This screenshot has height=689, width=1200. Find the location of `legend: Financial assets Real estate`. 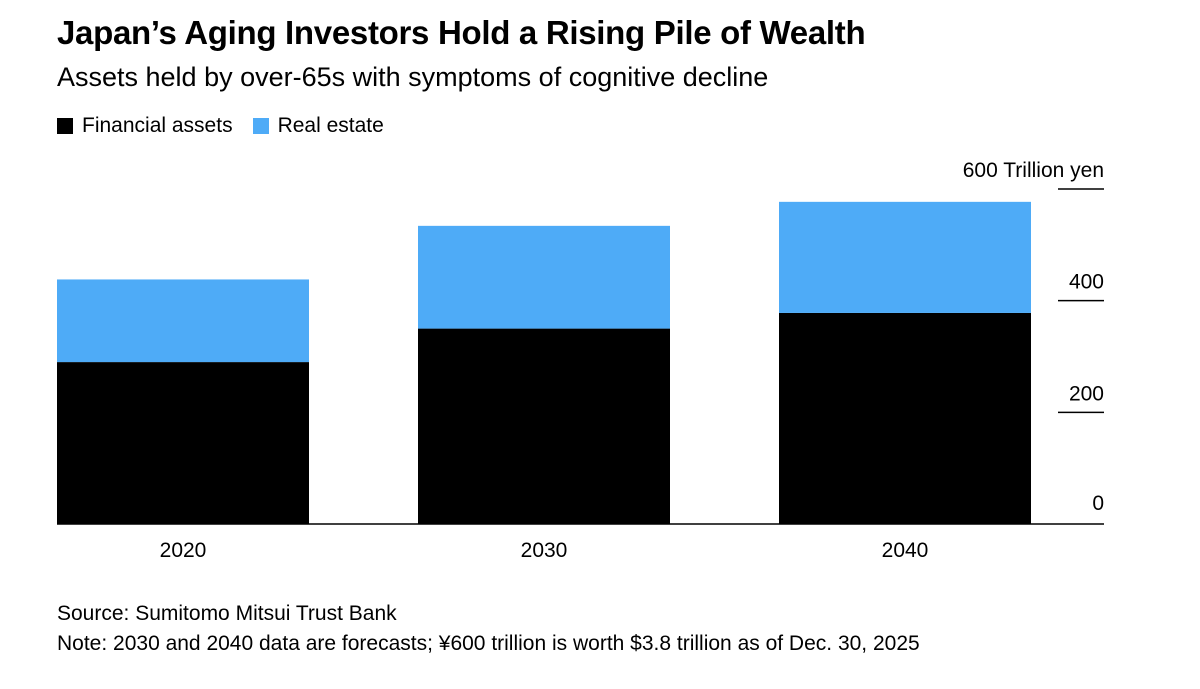

legend: Financial assets Real estate is located at coordinates (230, 126).